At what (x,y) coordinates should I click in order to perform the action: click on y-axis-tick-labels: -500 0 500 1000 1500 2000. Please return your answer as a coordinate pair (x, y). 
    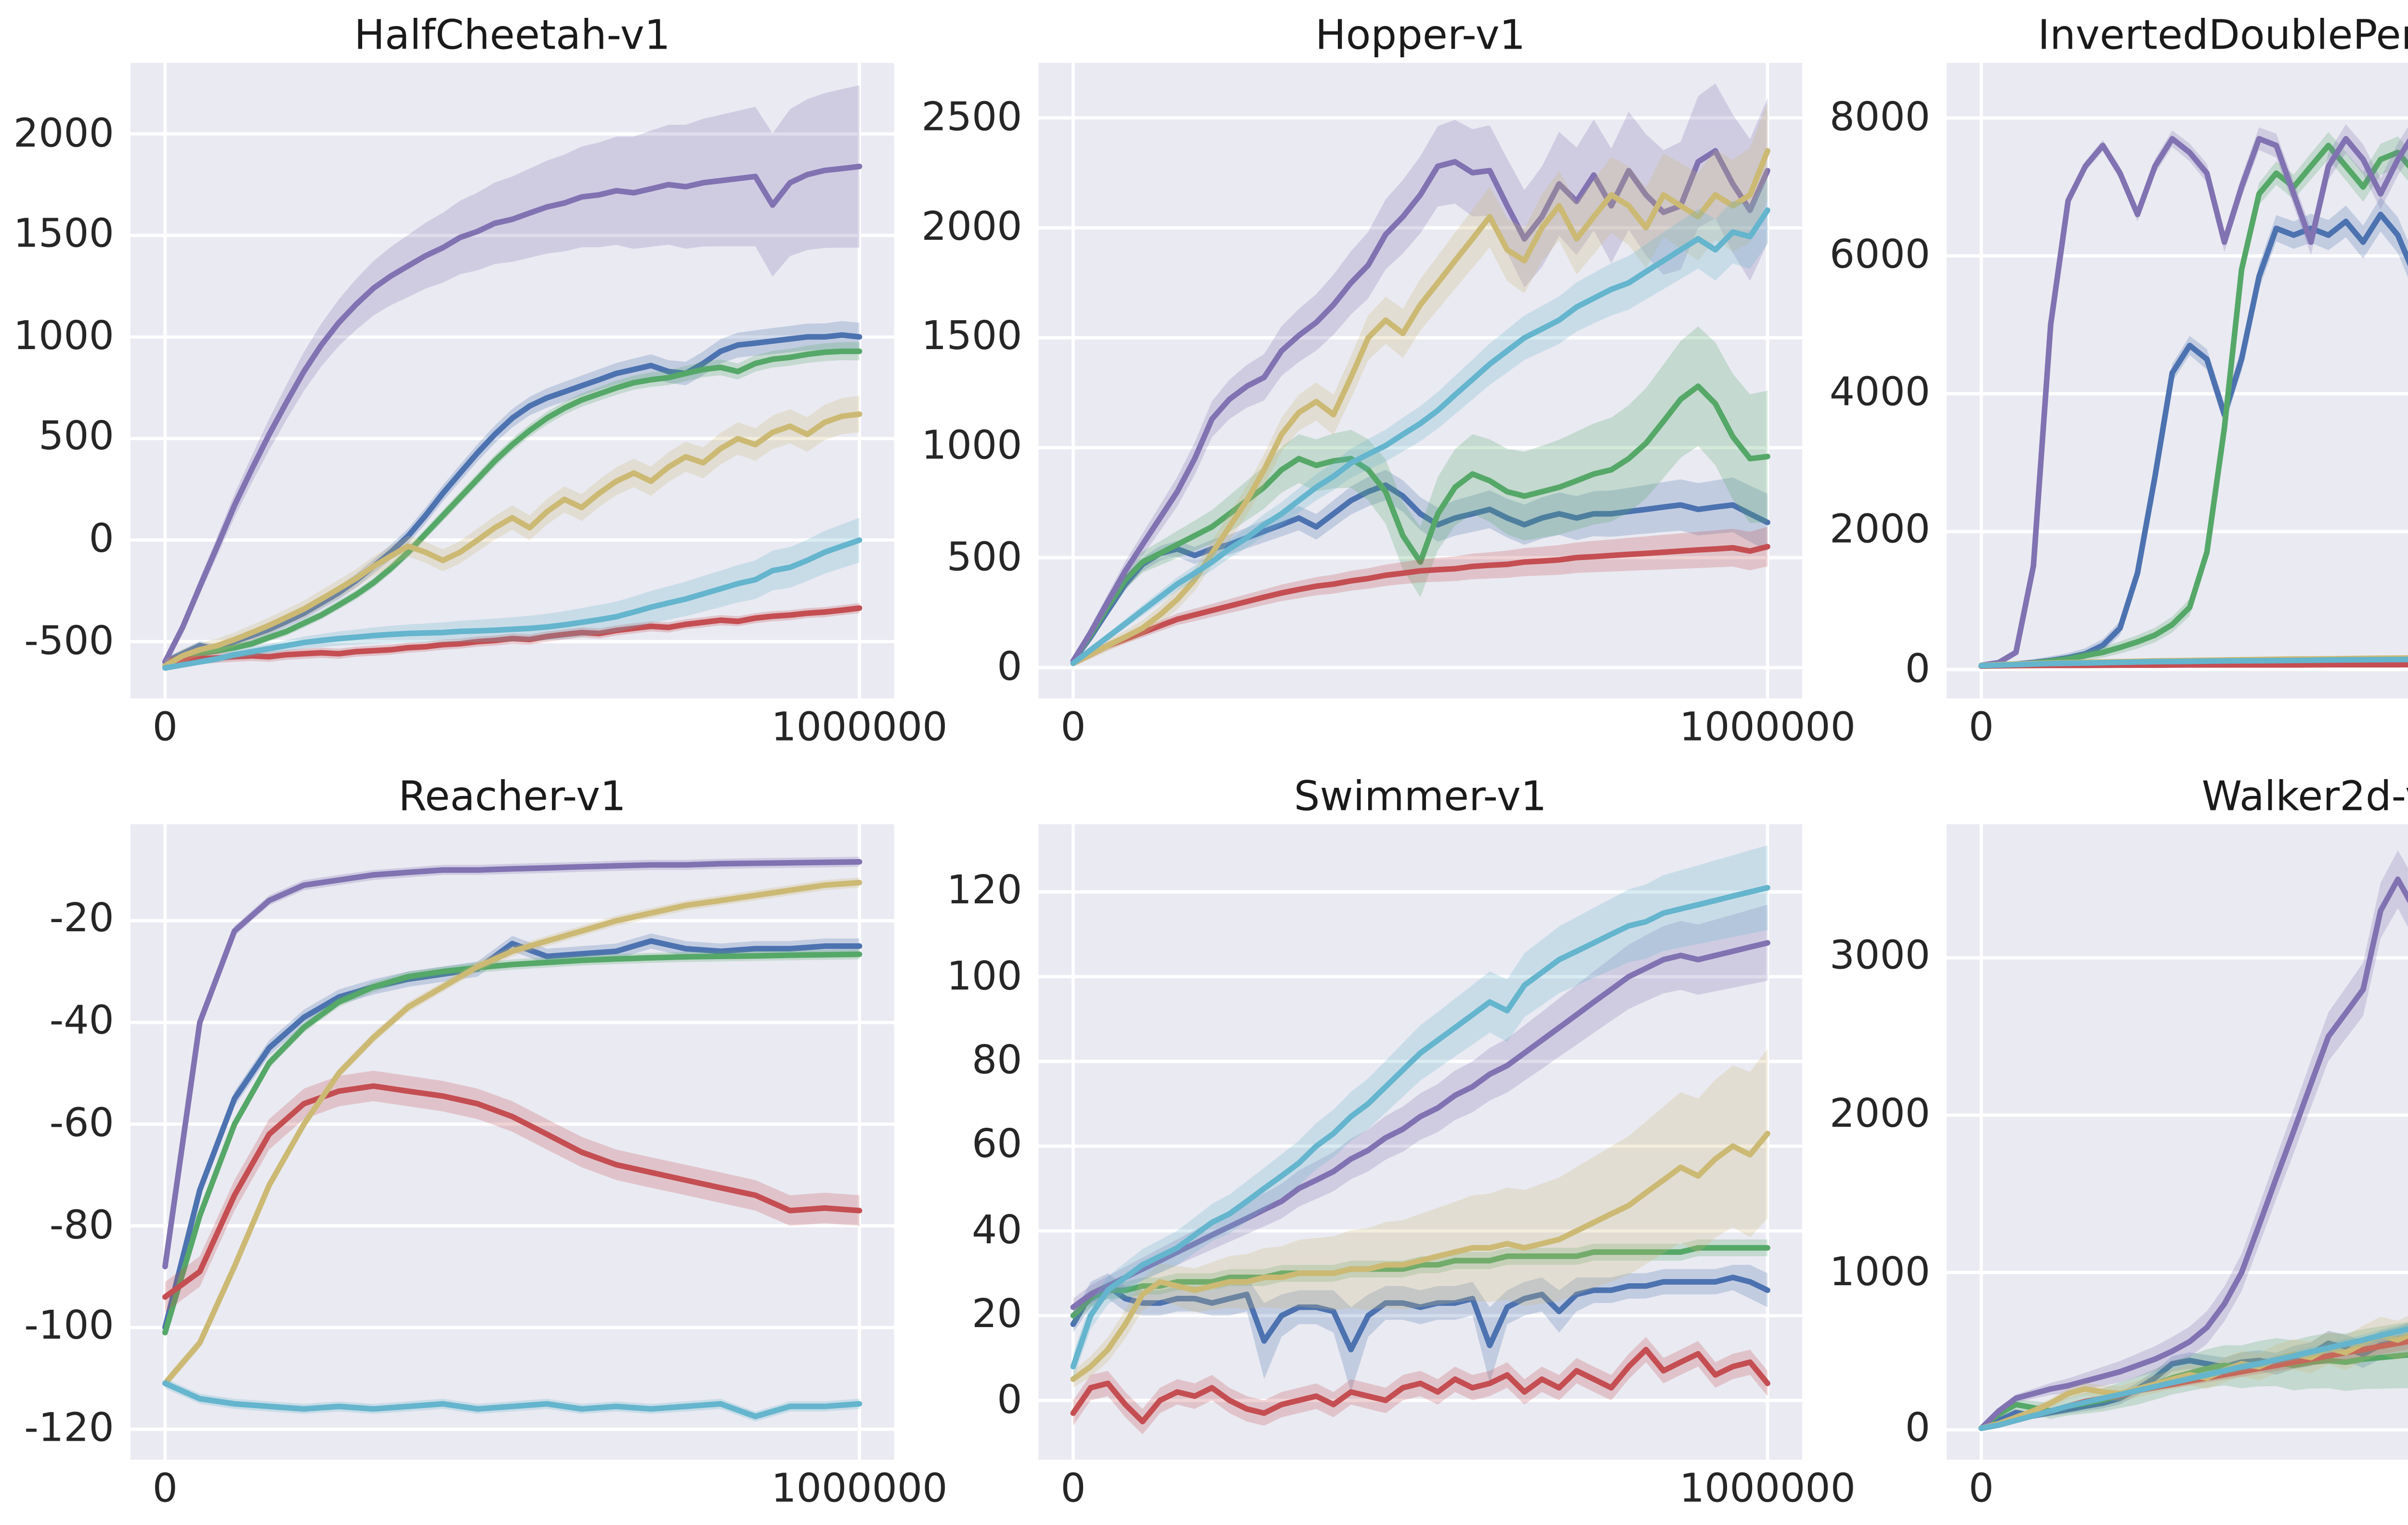
    Looking at the image, I should click on (72, 381).